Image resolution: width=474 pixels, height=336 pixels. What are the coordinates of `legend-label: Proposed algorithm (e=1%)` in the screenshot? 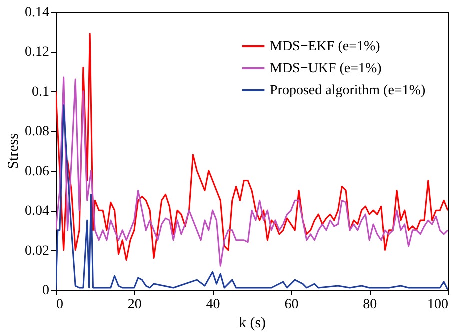 It's located at (348, 91).